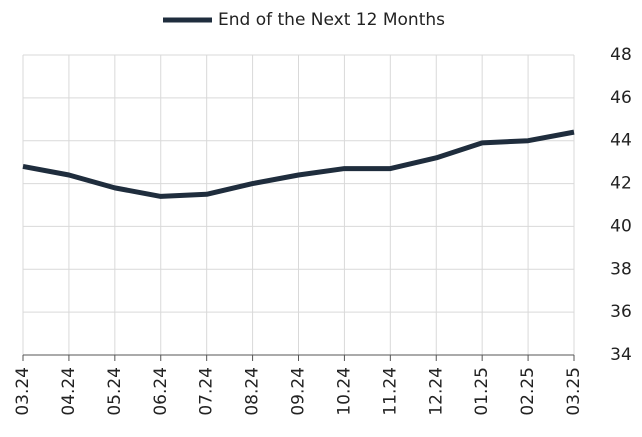 This screenshot has height=437, width=642. What do you see at coordinates (23, 391) in the screenshot?
I see `x-tick-label: 03.24` at bounding box center [23, 391].